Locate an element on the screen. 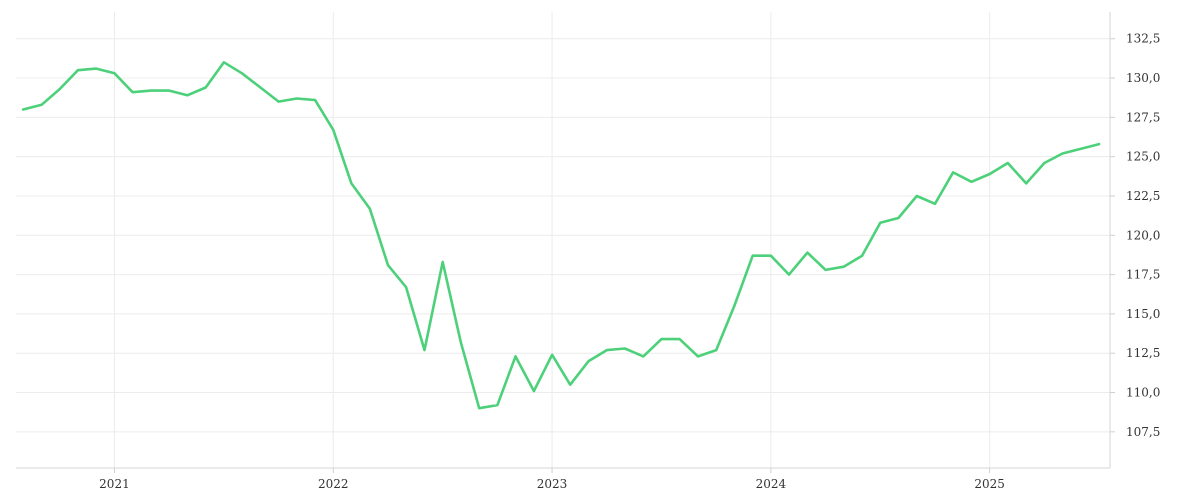 The width and height of the screenshot is (1200, 500). x-tick-label: 2025 is located at coordinates (989, 484).